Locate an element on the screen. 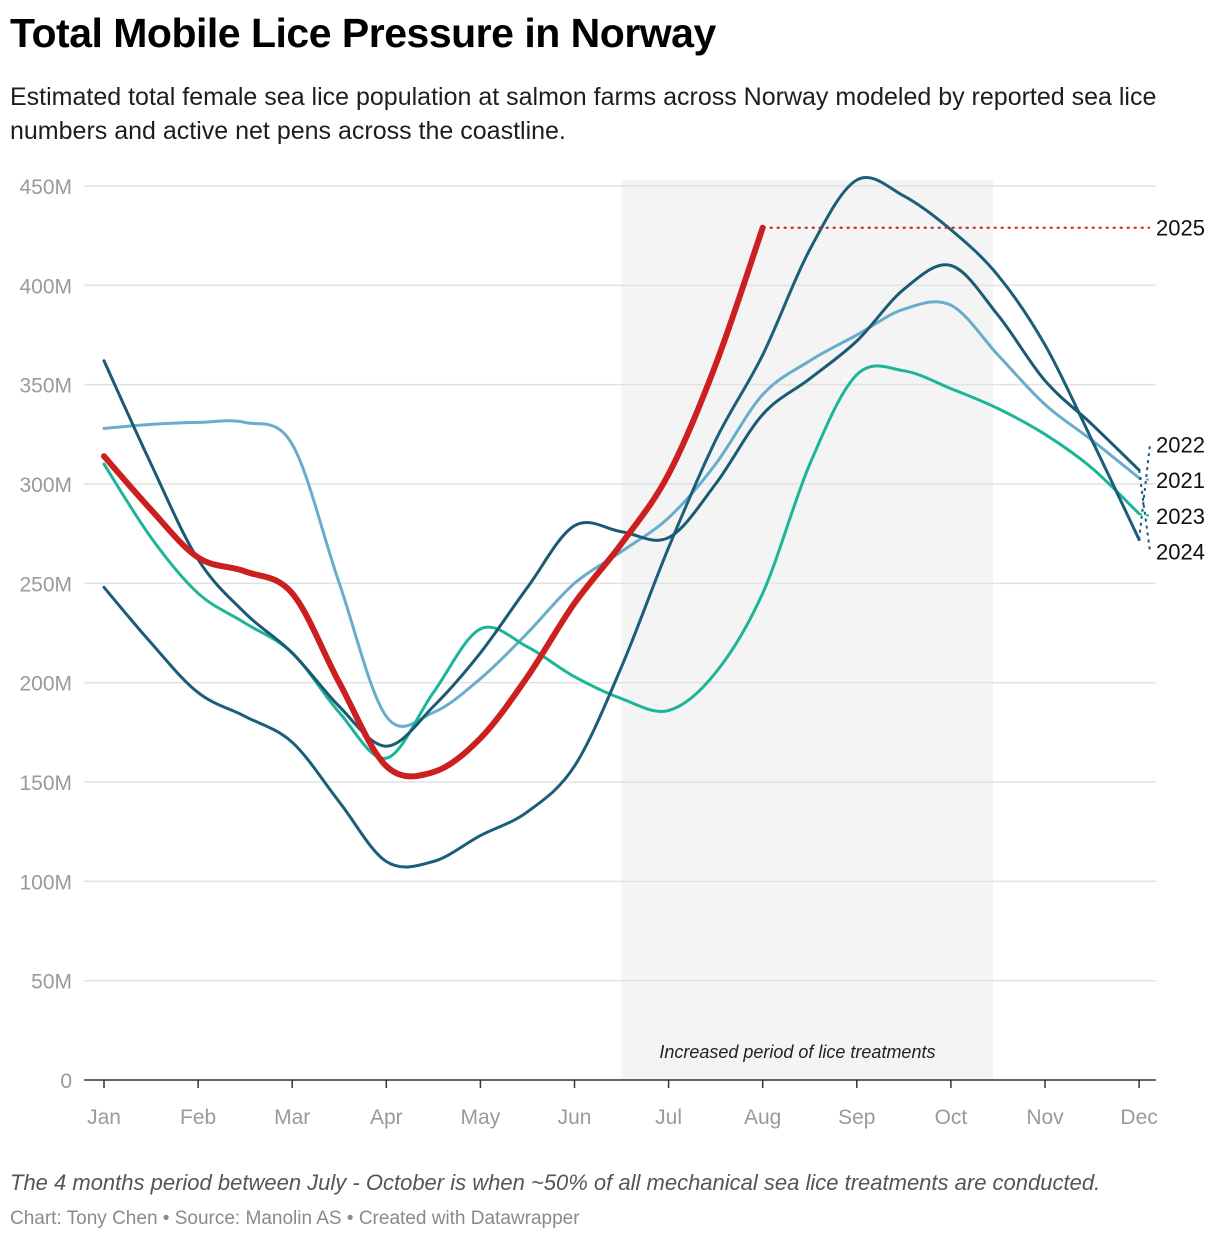 This screenshot has height=1244, width=1220. x-tick-label: Apr is located at coordinates (386, 1117).